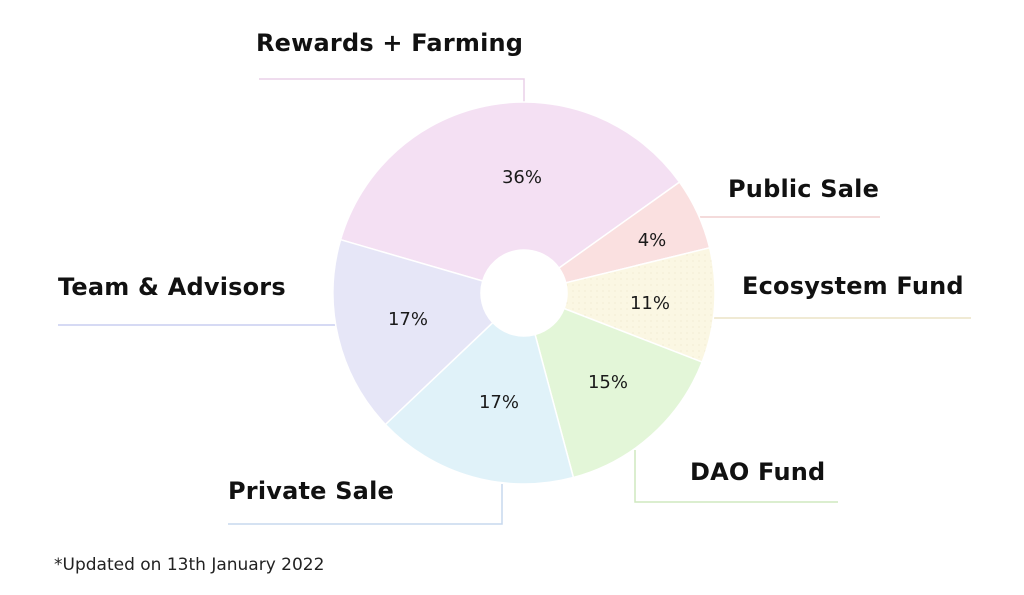  Describe the element at coordinates (510, 191) in the screenshot. I see `slice-rewards-farming` at that location.